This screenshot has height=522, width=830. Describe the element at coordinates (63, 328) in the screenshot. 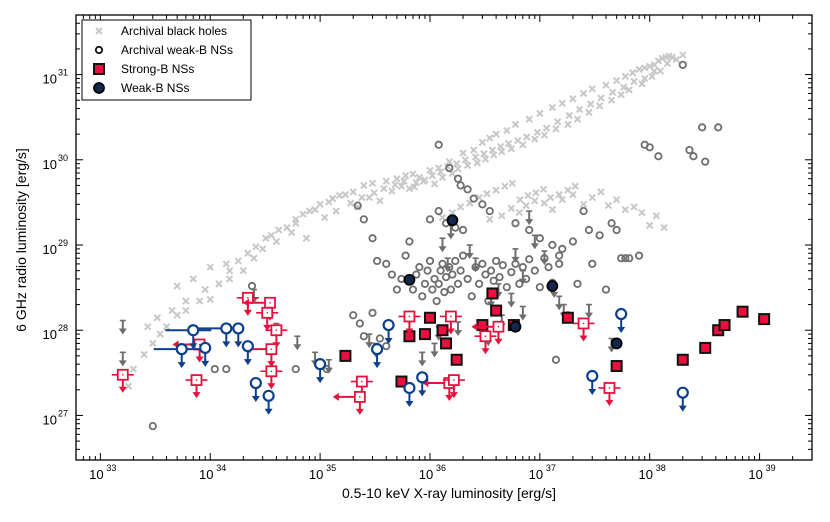

I see `y-tick-label-exponent: 28` at that location.